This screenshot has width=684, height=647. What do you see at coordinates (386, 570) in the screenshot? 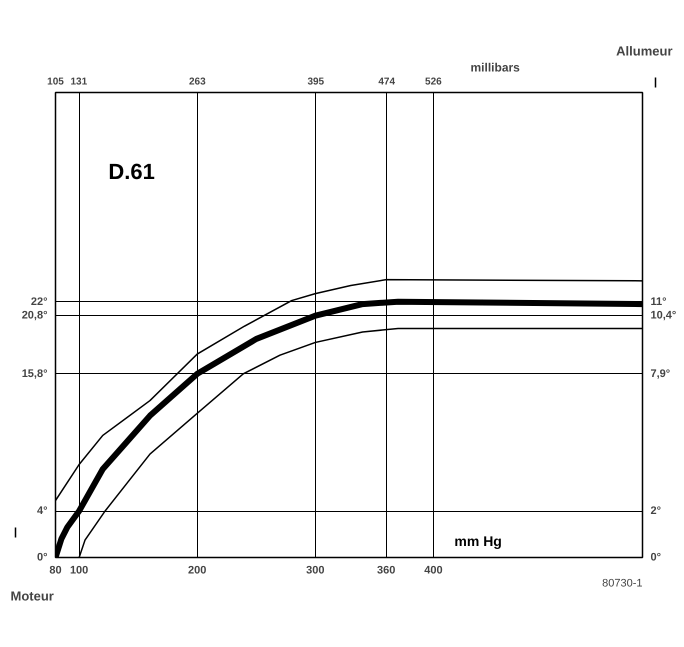
I see `x-tick-label: 360` at bounding box center [386, 570].